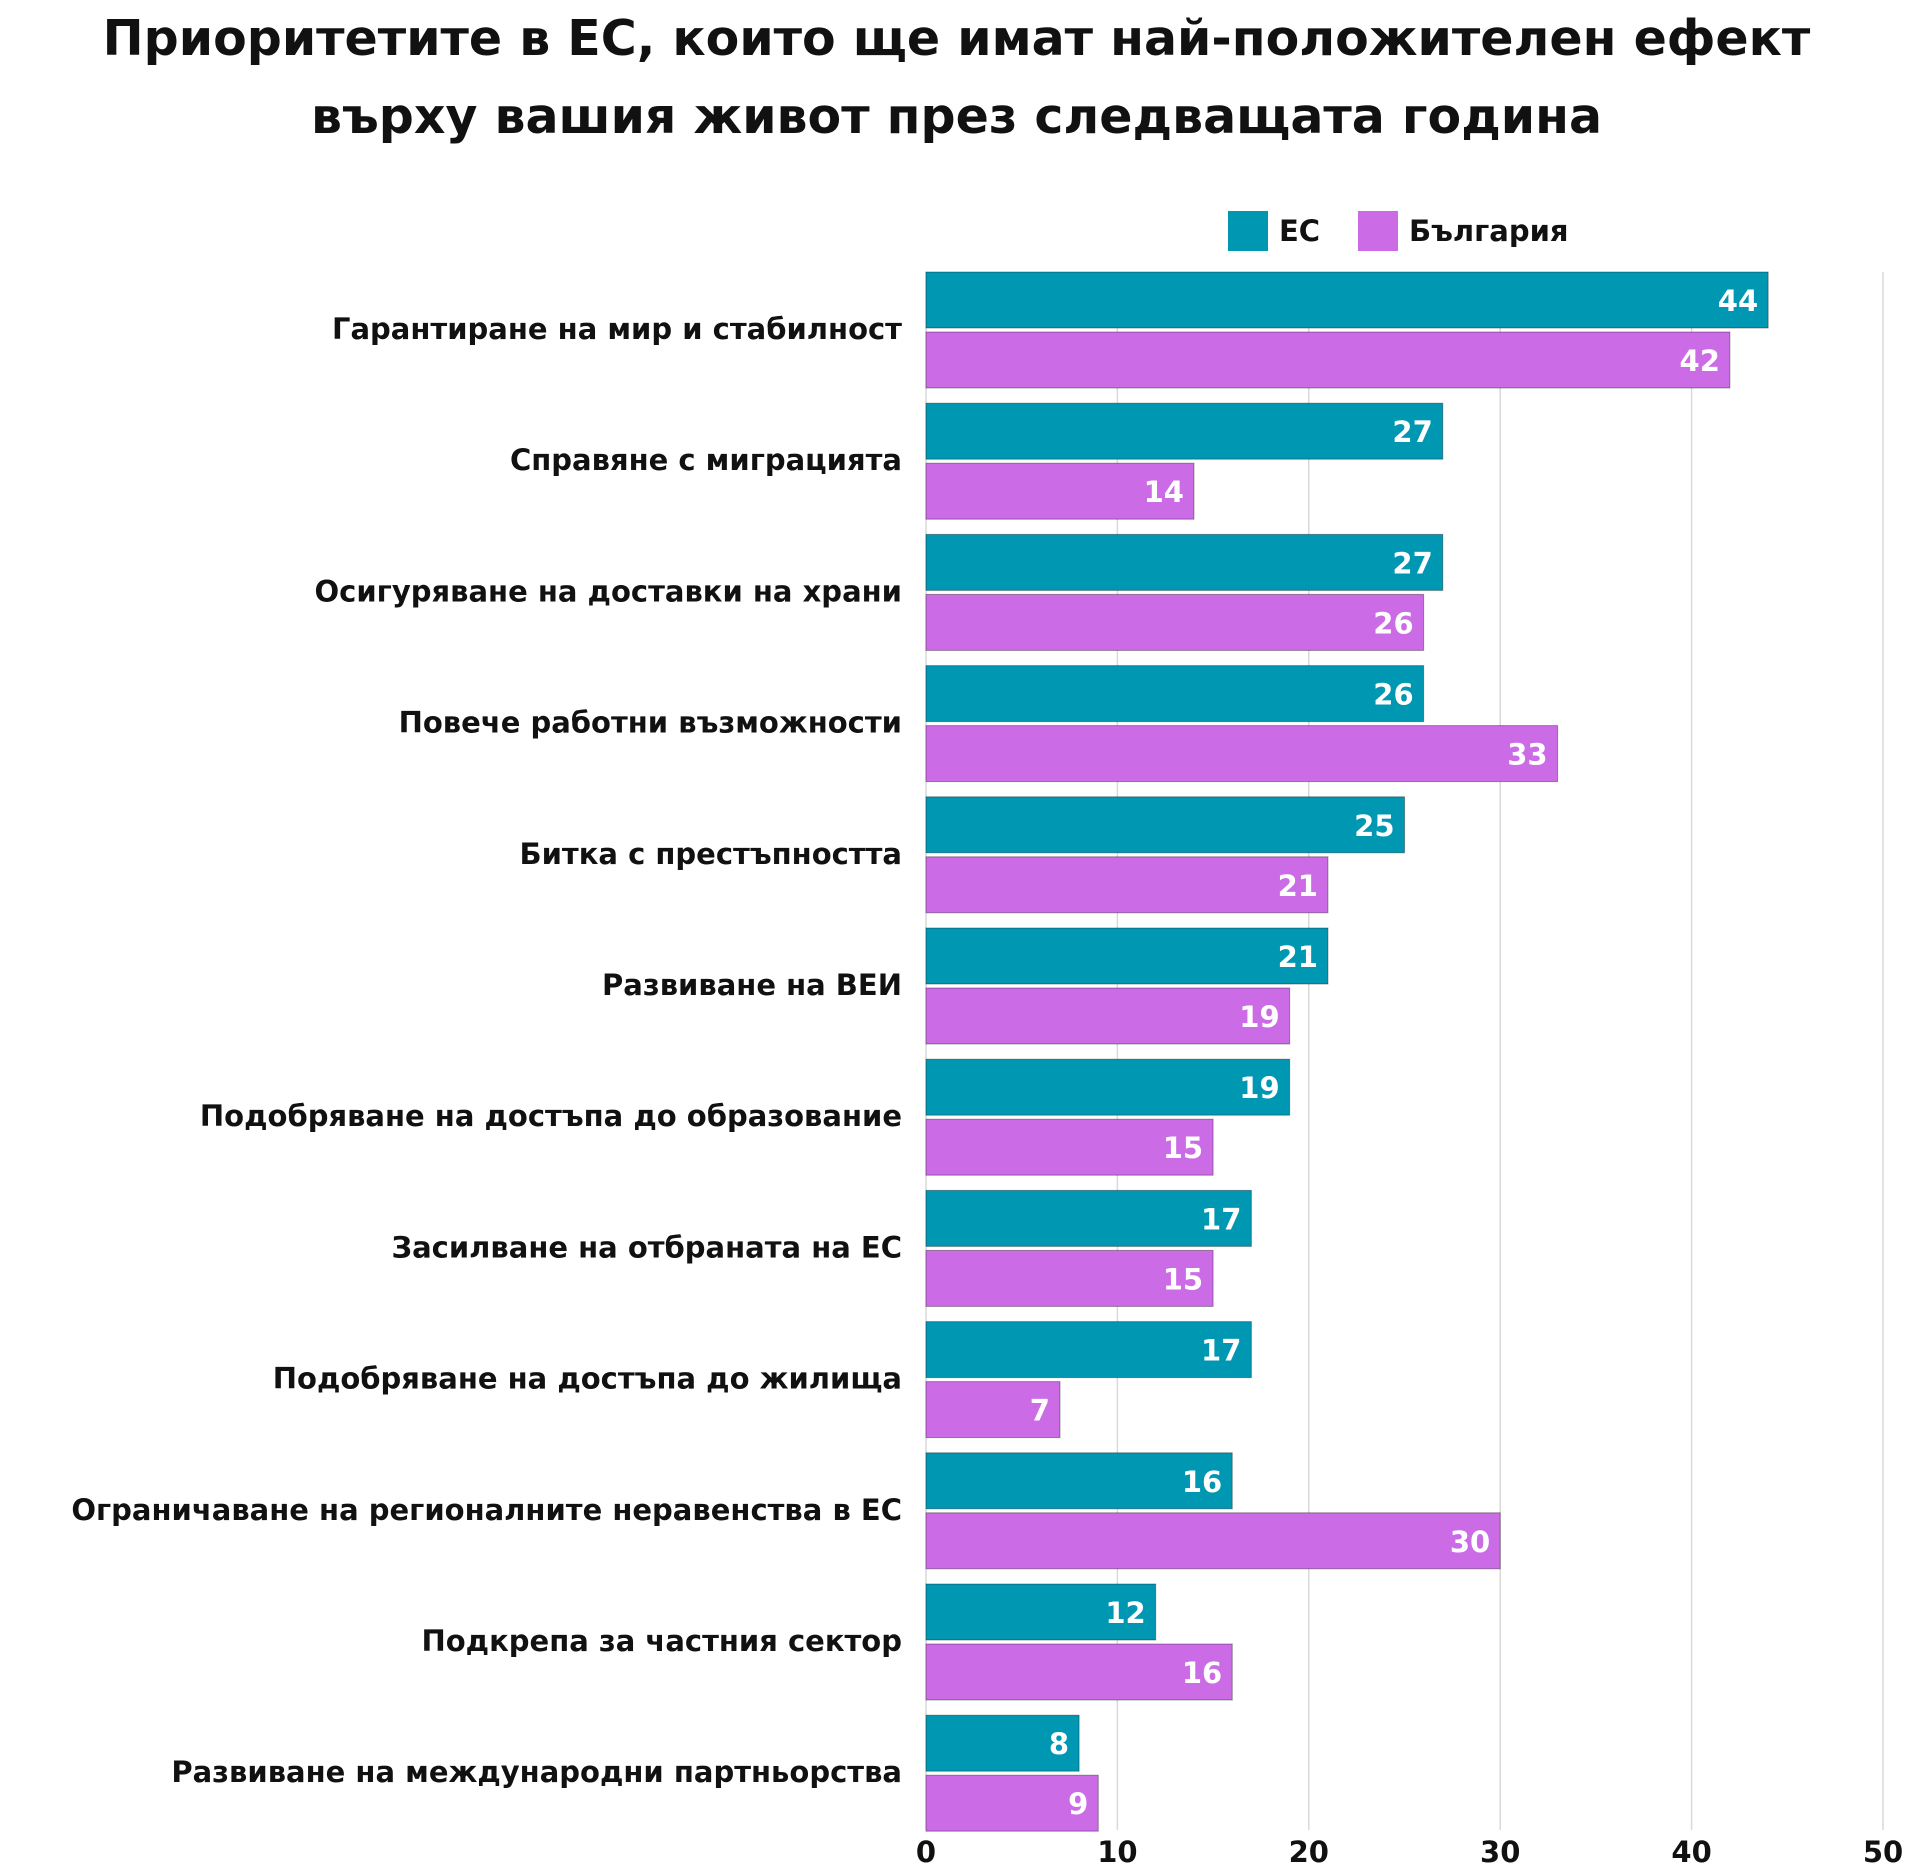 This screenshot has height=1866, width=1913. I want to click on data-label: 8, so click(1059, 1744).